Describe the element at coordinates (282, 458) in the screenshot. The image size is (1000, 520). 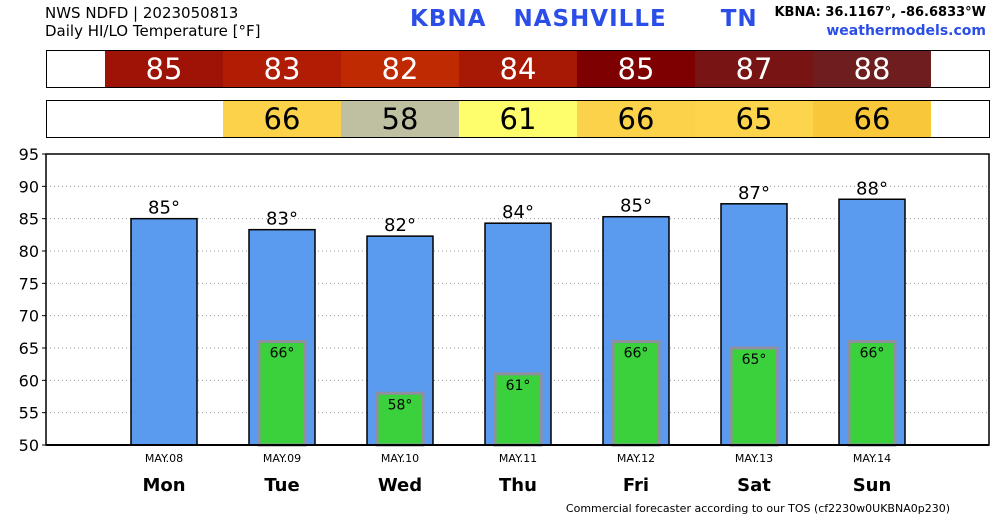
I see `date-label: MAY.09` at that location.